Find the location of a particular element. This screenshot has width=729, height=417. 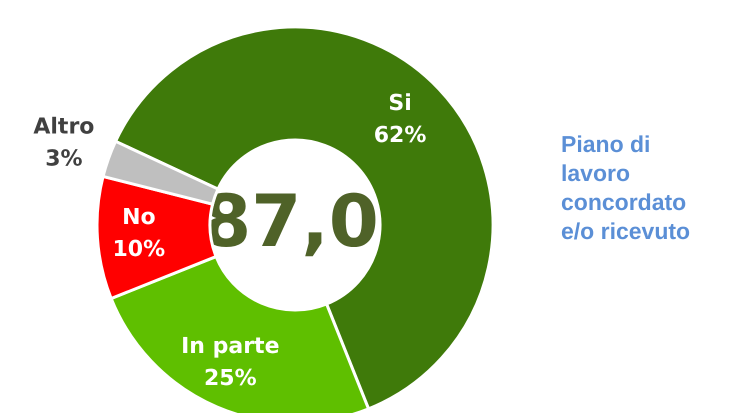

slice-label: No is located at coordinates (139, 217).